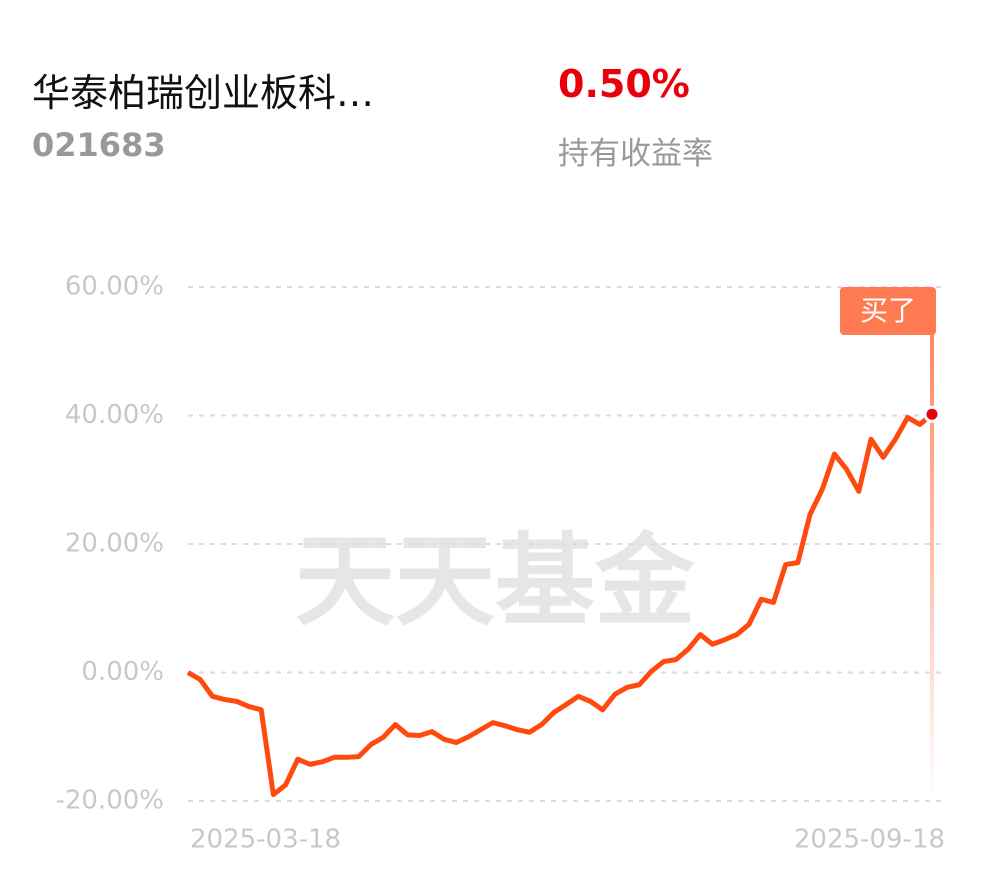 The height and width of the screenshot is (877, 990). I want to click on buy-marker-label: 买了, so click(888, 310).